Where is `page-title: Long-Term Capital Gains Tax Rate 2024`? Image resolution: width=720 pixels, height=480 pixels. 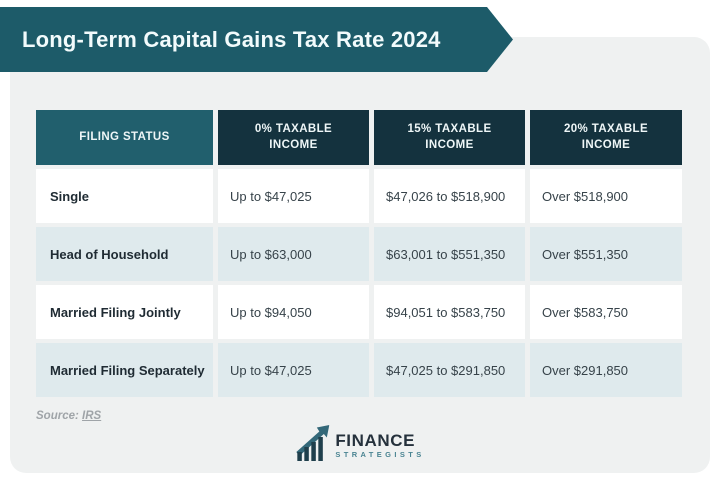
page-title: Long-Term Capital Gains Tax Rate 2024 is located at coordinates (231, 39).